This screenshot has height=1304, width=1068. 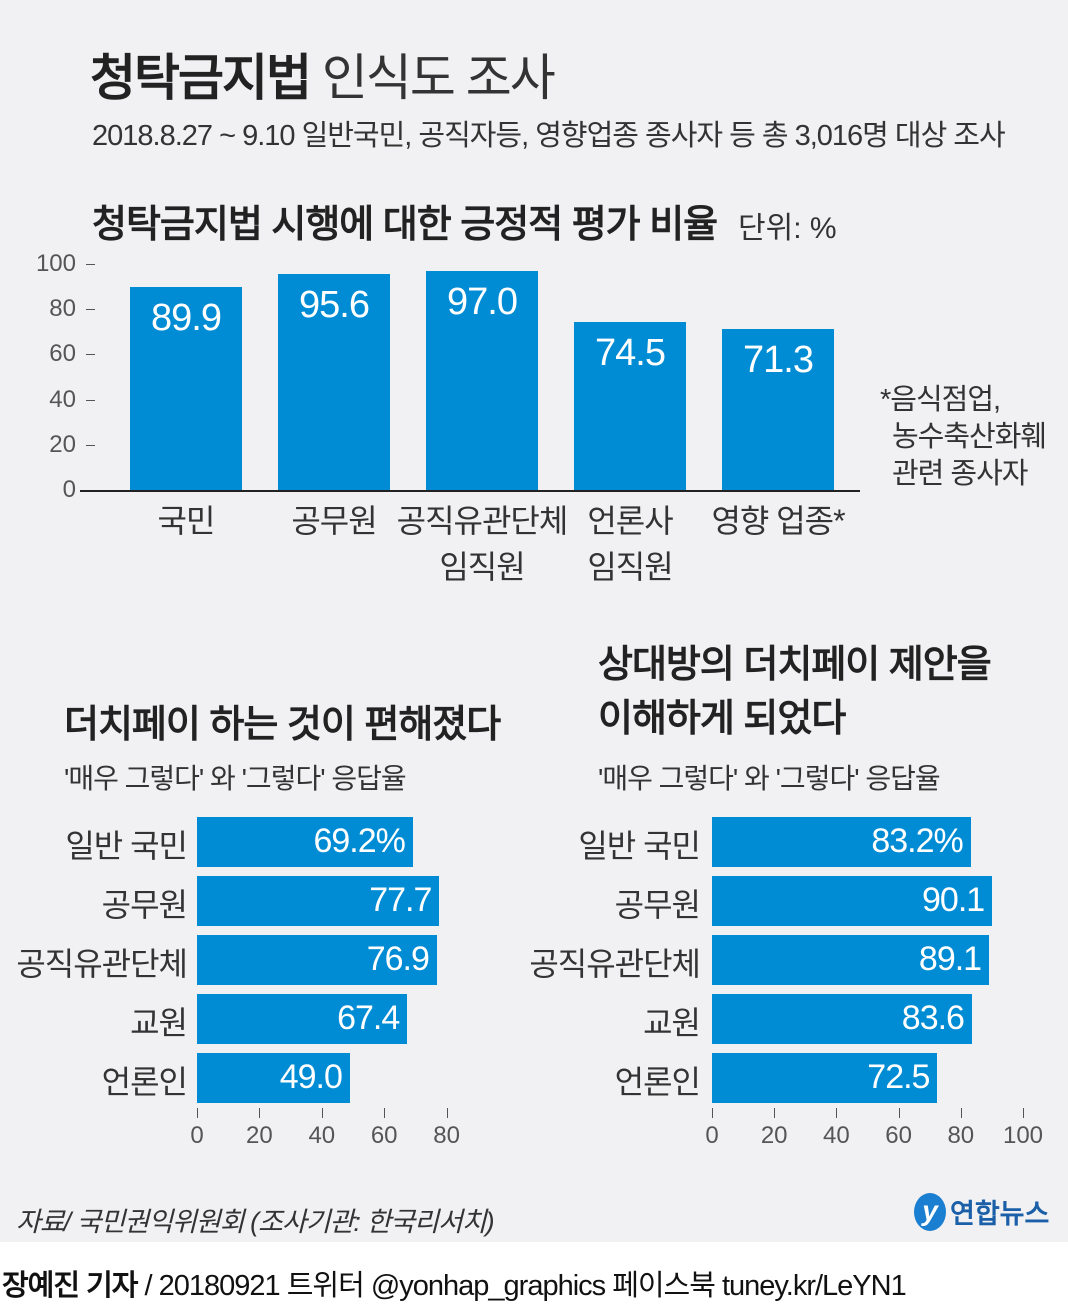 What do you see at coordinates (940, 400) in the screenshot?
I see `note-line: *음식점업,` at bounding box center [940, 400].